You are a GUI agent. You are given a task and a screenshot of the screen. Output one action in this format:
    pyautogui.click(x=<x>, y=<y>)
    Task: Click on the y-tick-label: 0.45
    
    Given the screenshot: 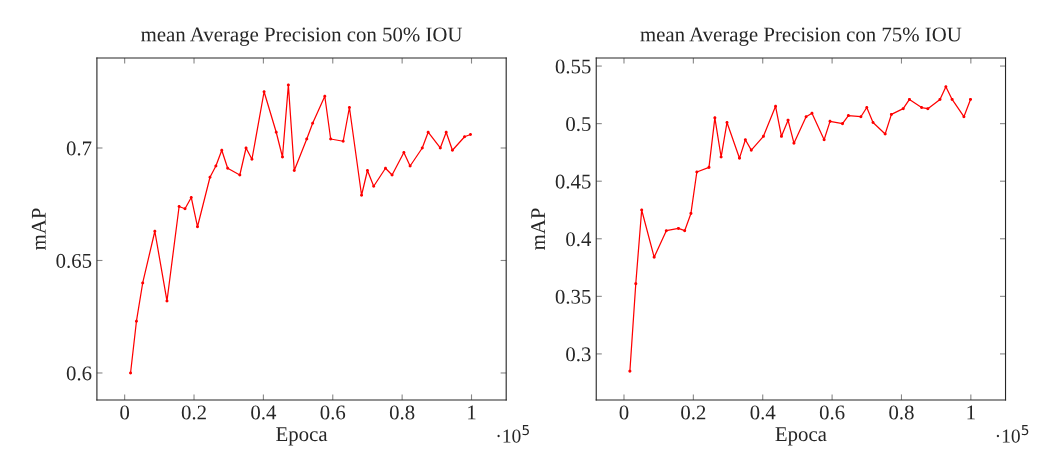 What is the action you would take?
    pyautogui.click(x=573, y=181)
    